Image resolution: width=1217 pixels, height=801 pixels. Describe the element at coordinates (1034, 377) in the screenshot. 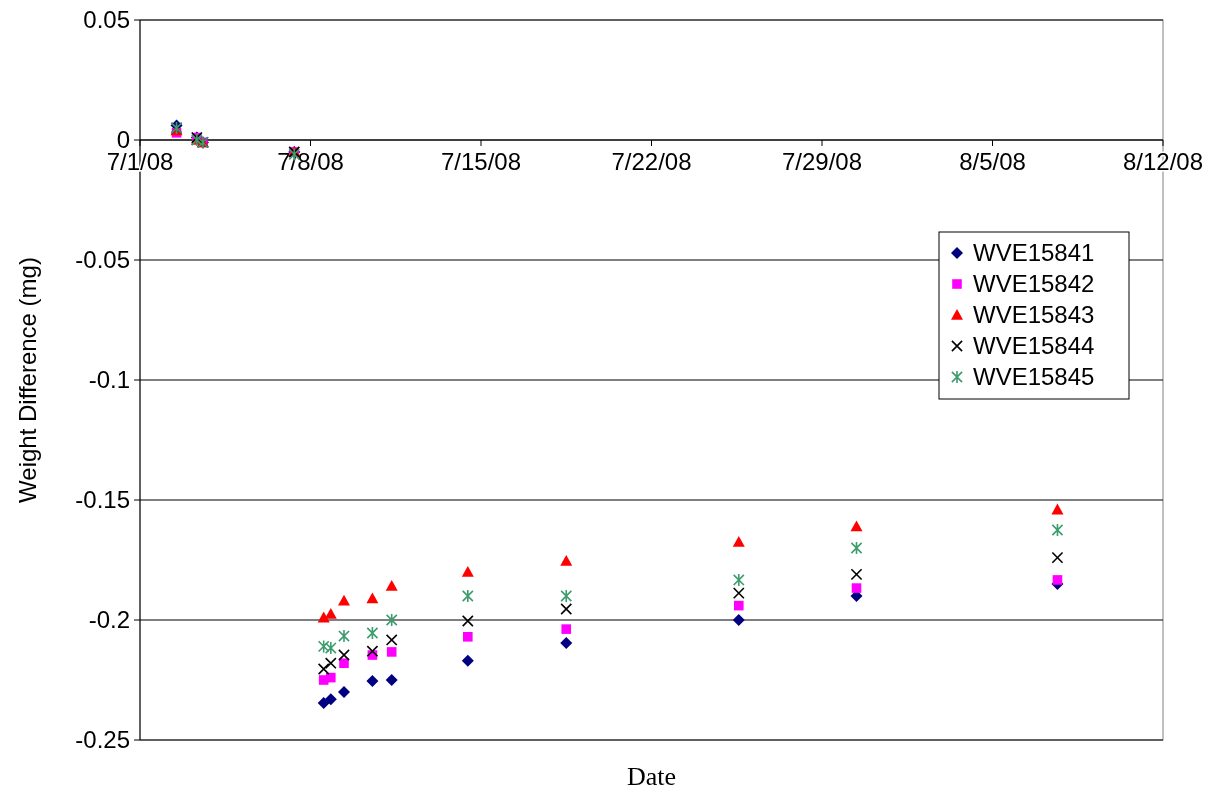

I see `legend-label: WVE15845` at that location.